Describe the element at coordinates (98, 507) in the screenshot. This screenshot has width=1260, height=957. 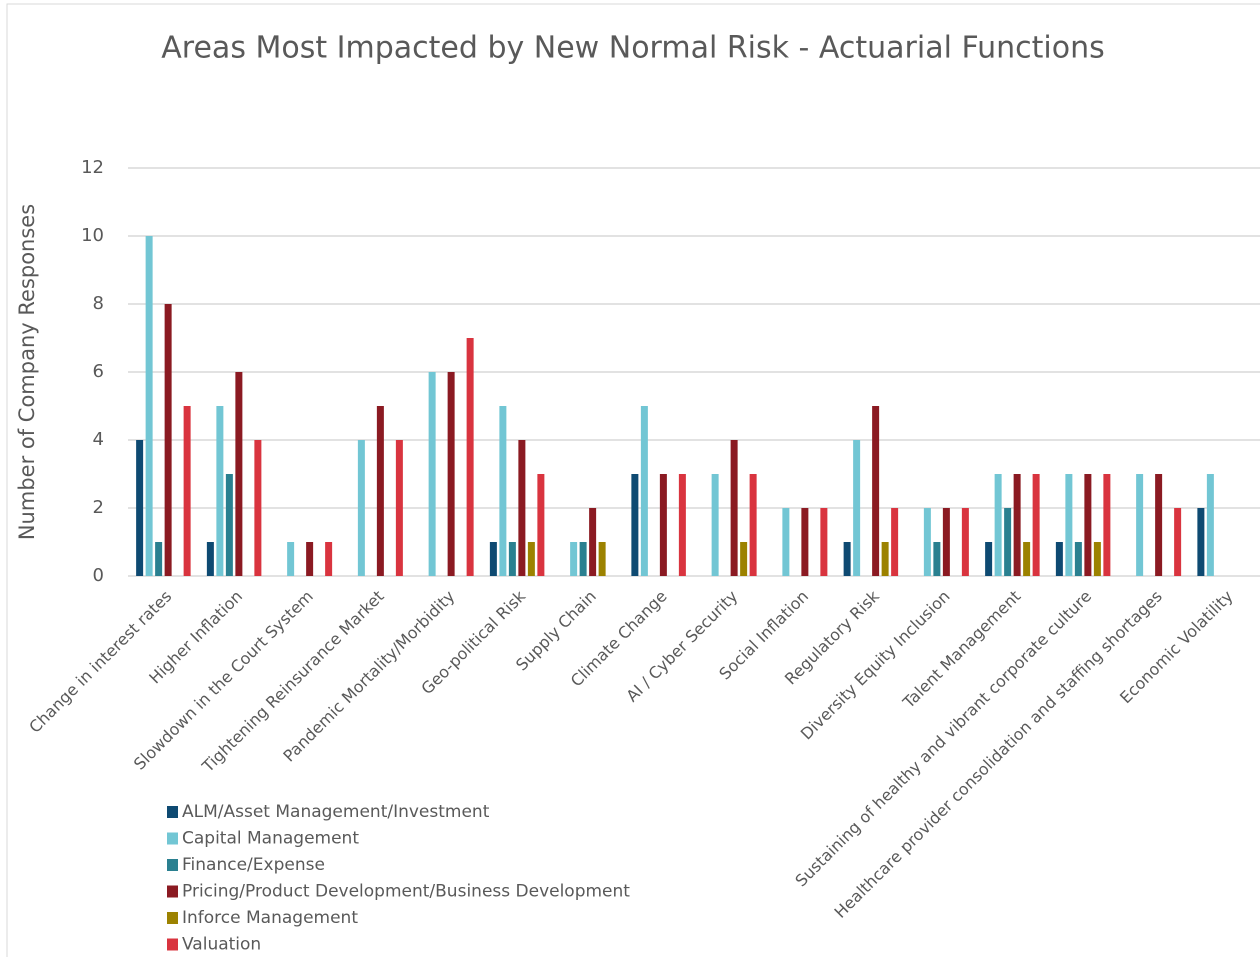
I see `y-tick-label: 2` at that location.